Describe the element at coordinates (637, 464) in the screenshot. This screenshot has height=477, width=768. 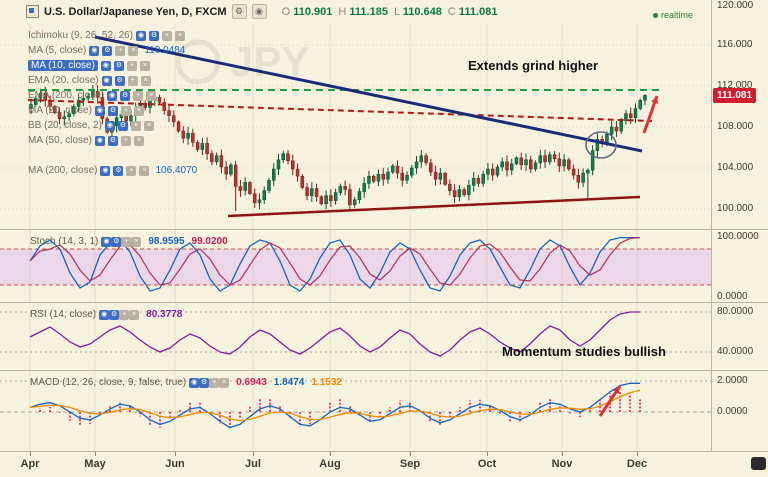
I see `month-label: Dec` at that location.